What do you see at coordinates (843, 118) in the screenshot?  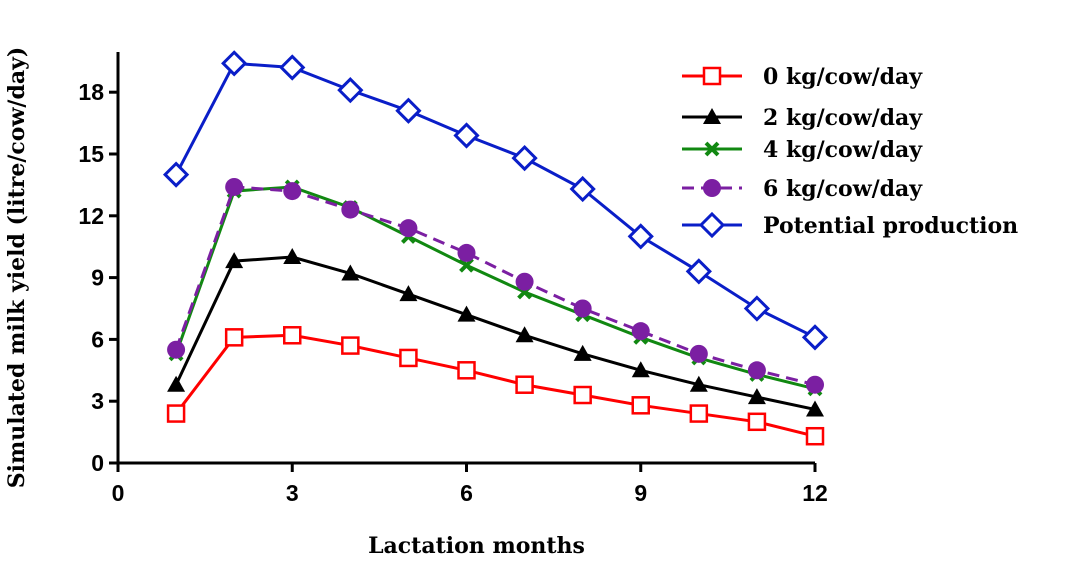 I see `legend-label: 2 kg/cow/day` at bounding box center [843, 118].